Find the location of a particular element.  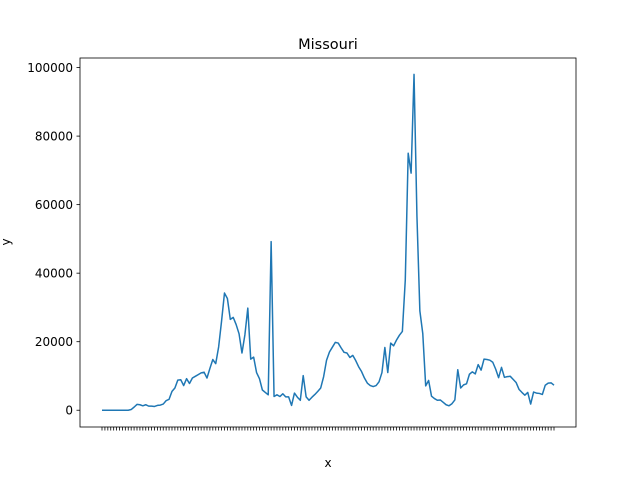

x-axis is located at coordinates (328, 429).